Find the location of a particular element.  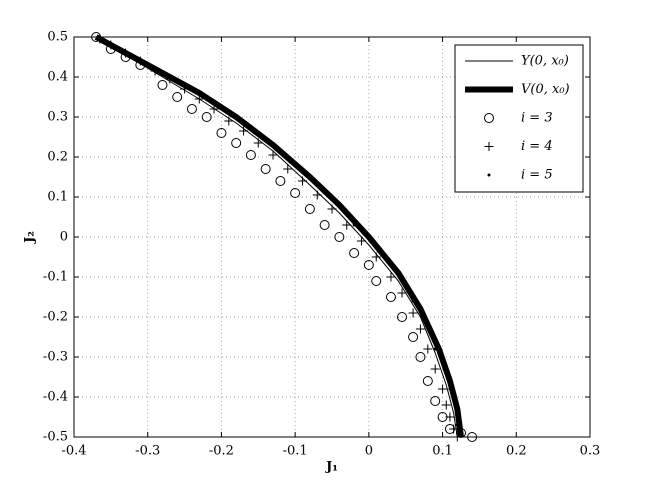

y-tick-label: 0.1 is located at coordinates (57, 197).